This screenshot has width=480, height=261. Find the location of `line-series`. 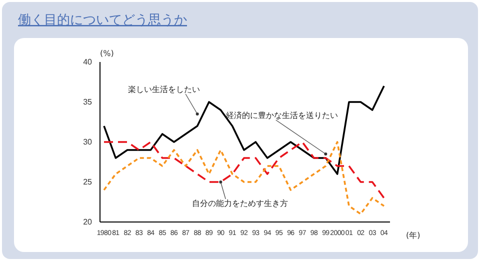

line-series is located at coordinates (244, 170).